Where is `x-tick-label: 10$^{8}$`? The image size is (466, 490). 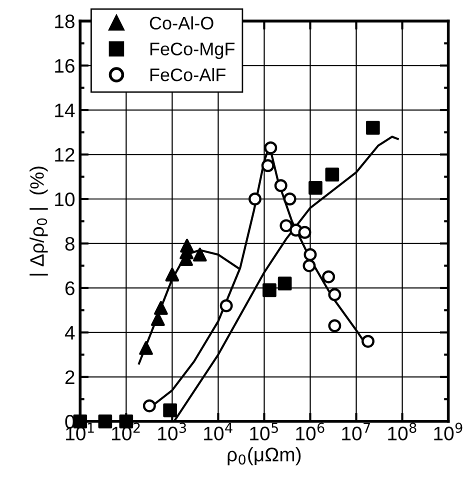
x-tick-label: 10$^{8}$ is located at coordinates (402, 431).